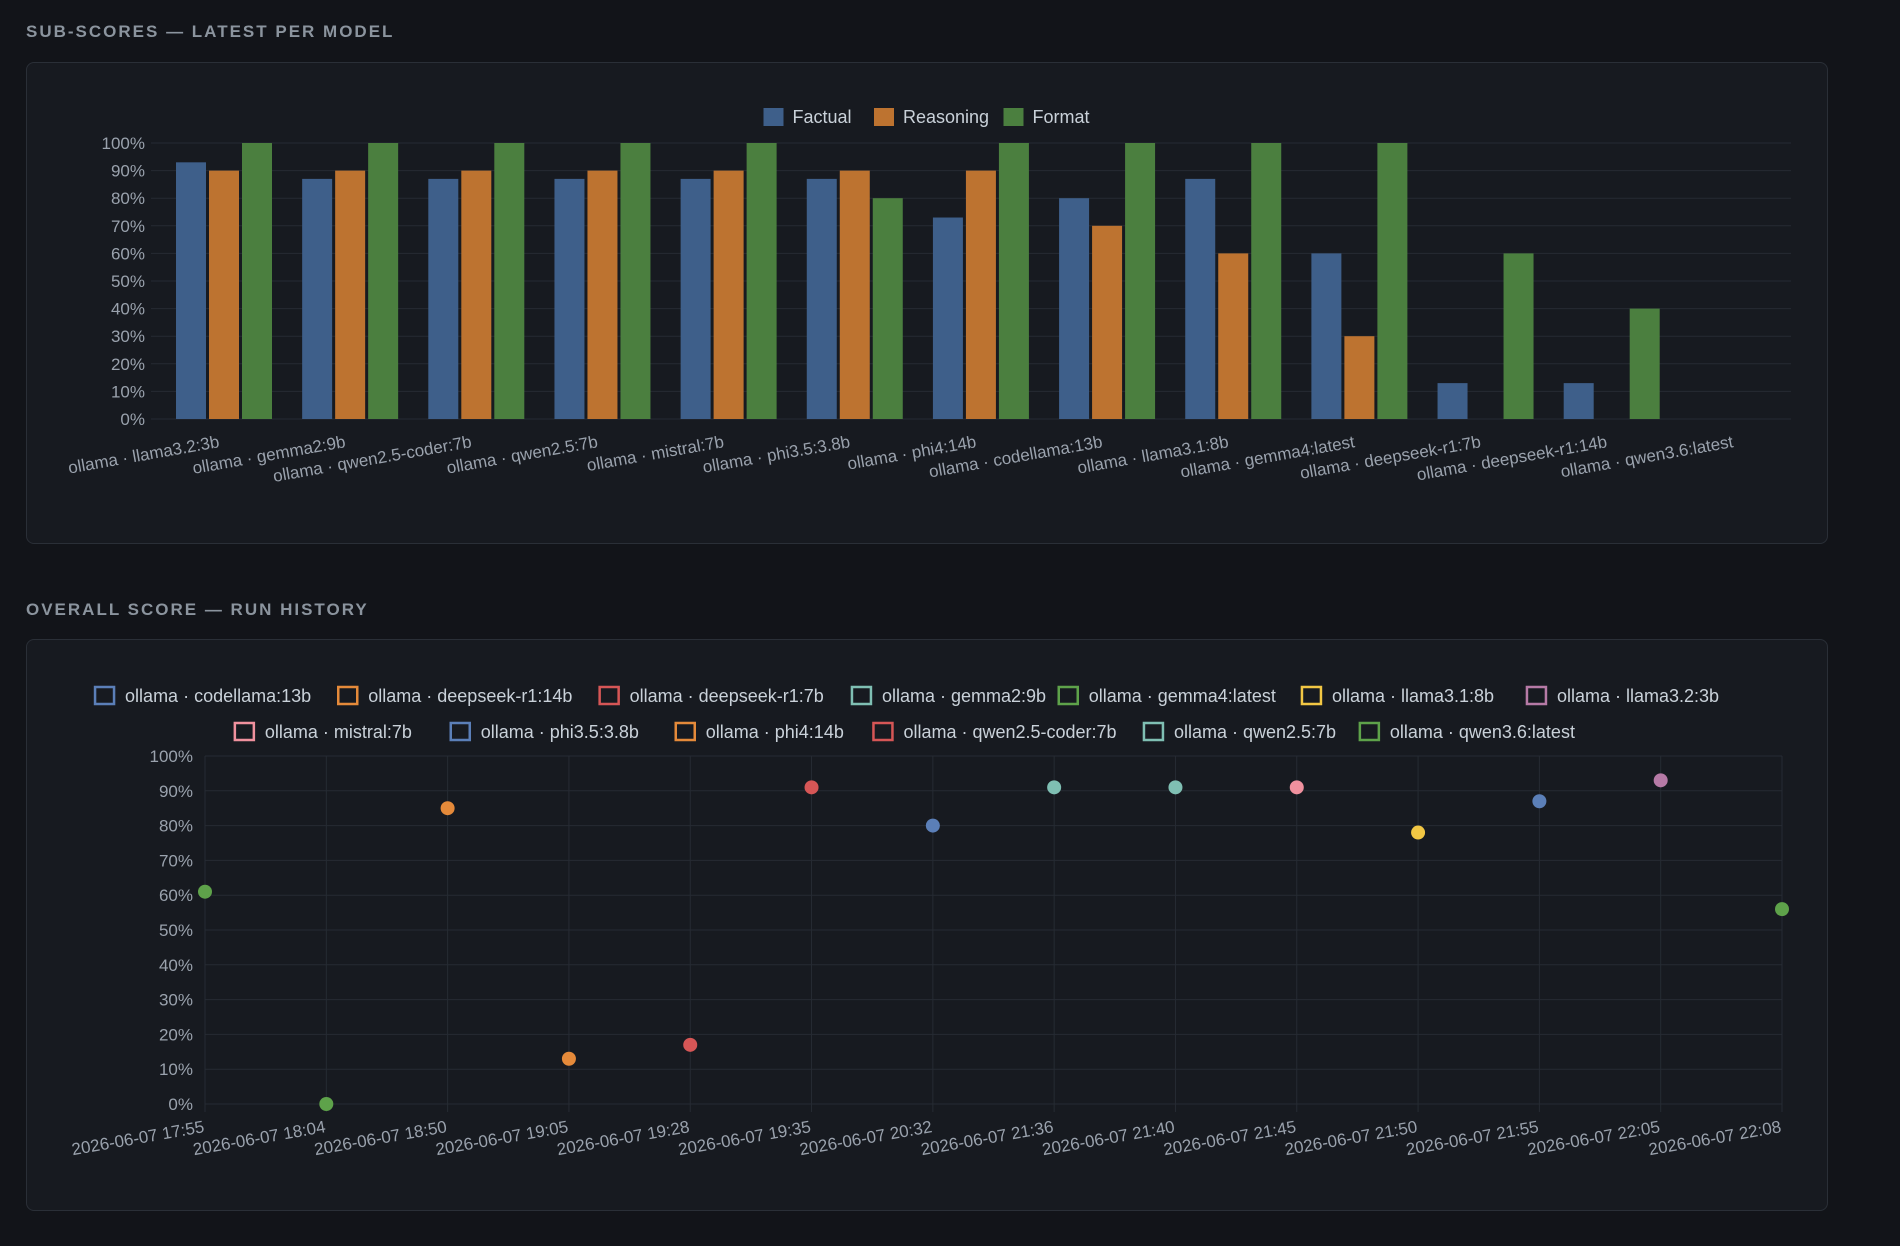  I want to click on x-tick-label: 2026-06-07 18:50, so click(380, 1138).